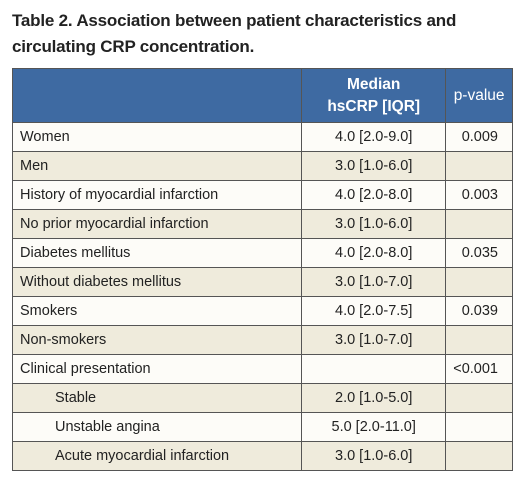 Image resolution: width=531 pixels, height=479 pixels. I want to click on table-row: Women 4.0 [2.0-9.0] 0.009, so click(262, 137).